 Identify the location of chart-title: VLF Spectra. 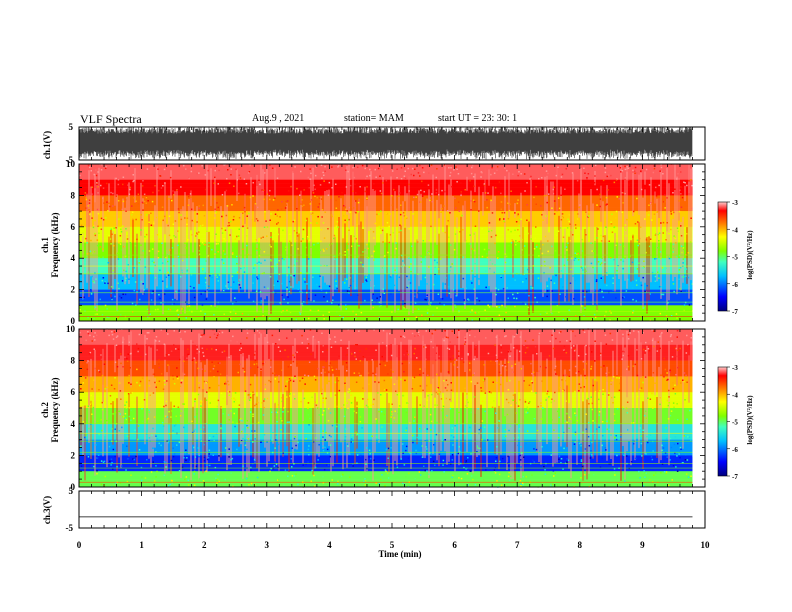
(111, 119).